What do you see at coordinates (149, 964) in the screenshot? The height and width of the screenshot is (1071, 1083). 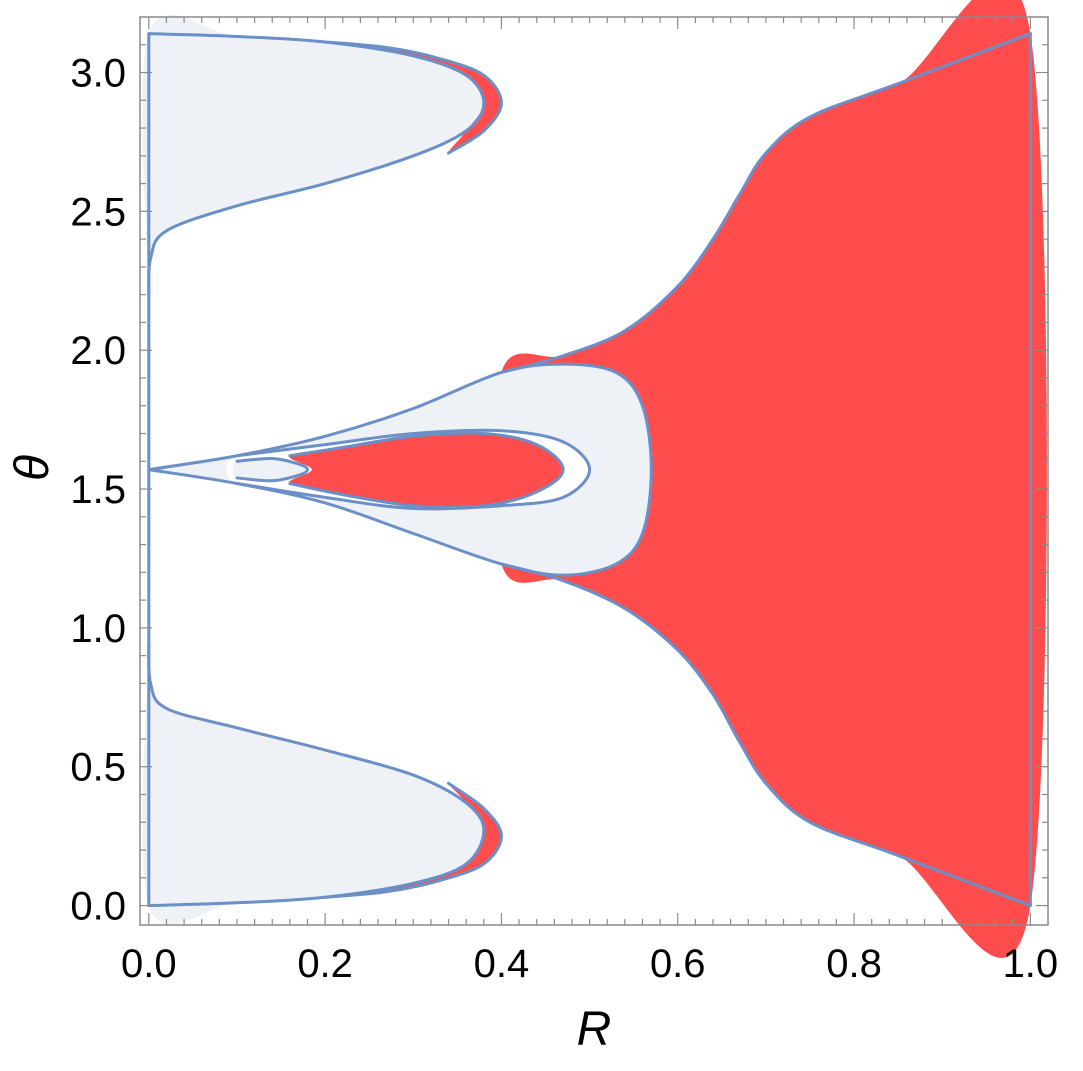 I see `x-tick-label: 0.0` at bounding box center [149, 964].